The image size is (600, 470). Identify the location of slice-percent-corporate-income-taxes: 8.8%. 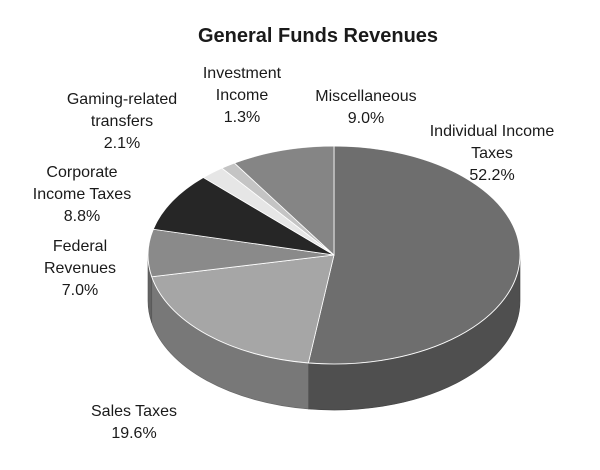
(82, 216).